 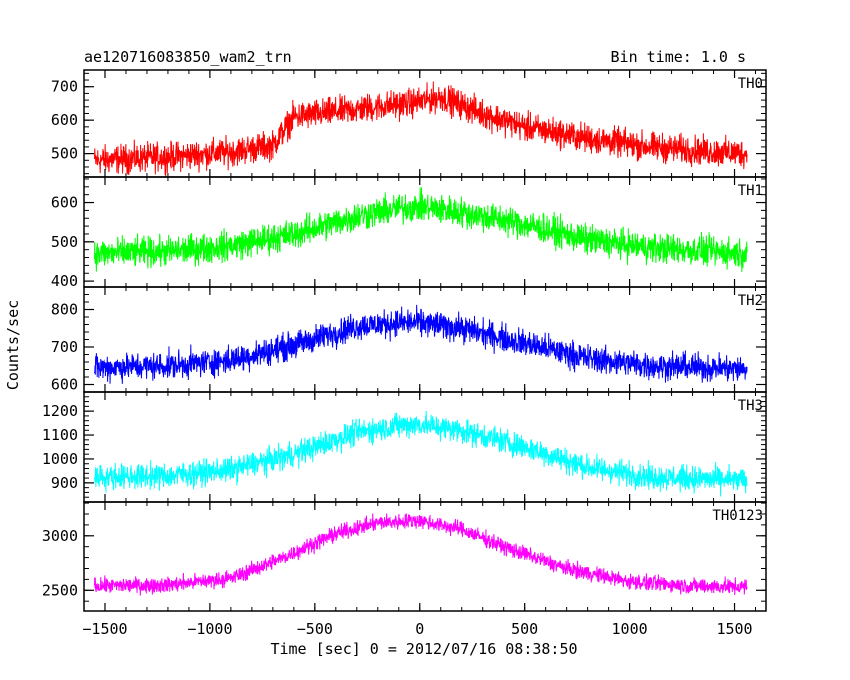 What do you see at coordinates (64, 281) in the screenshot?
I see `y-tick-label: 400` at bounding box center [64, 281].